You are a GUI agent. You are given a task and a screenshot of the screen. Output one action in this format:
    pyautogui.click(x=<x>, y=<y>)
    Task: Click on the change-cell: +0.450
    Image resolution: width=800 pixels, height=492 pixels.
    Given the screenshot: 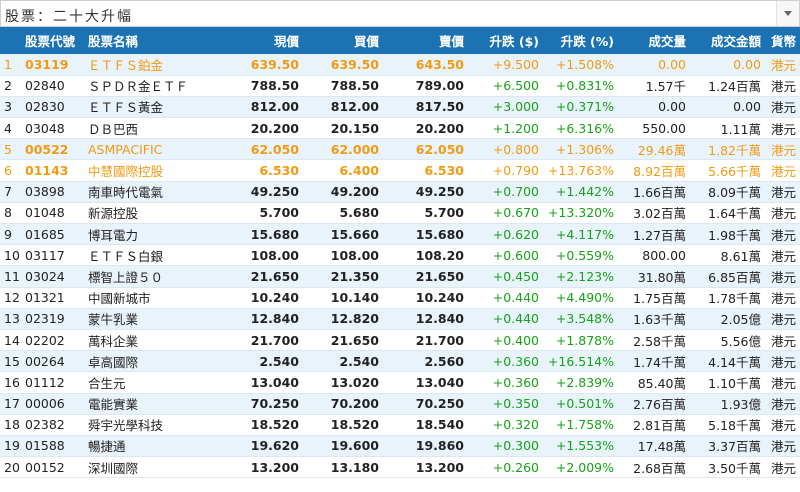 What is the action you would take?
    pyautogui.click(x=505, y=276)
    